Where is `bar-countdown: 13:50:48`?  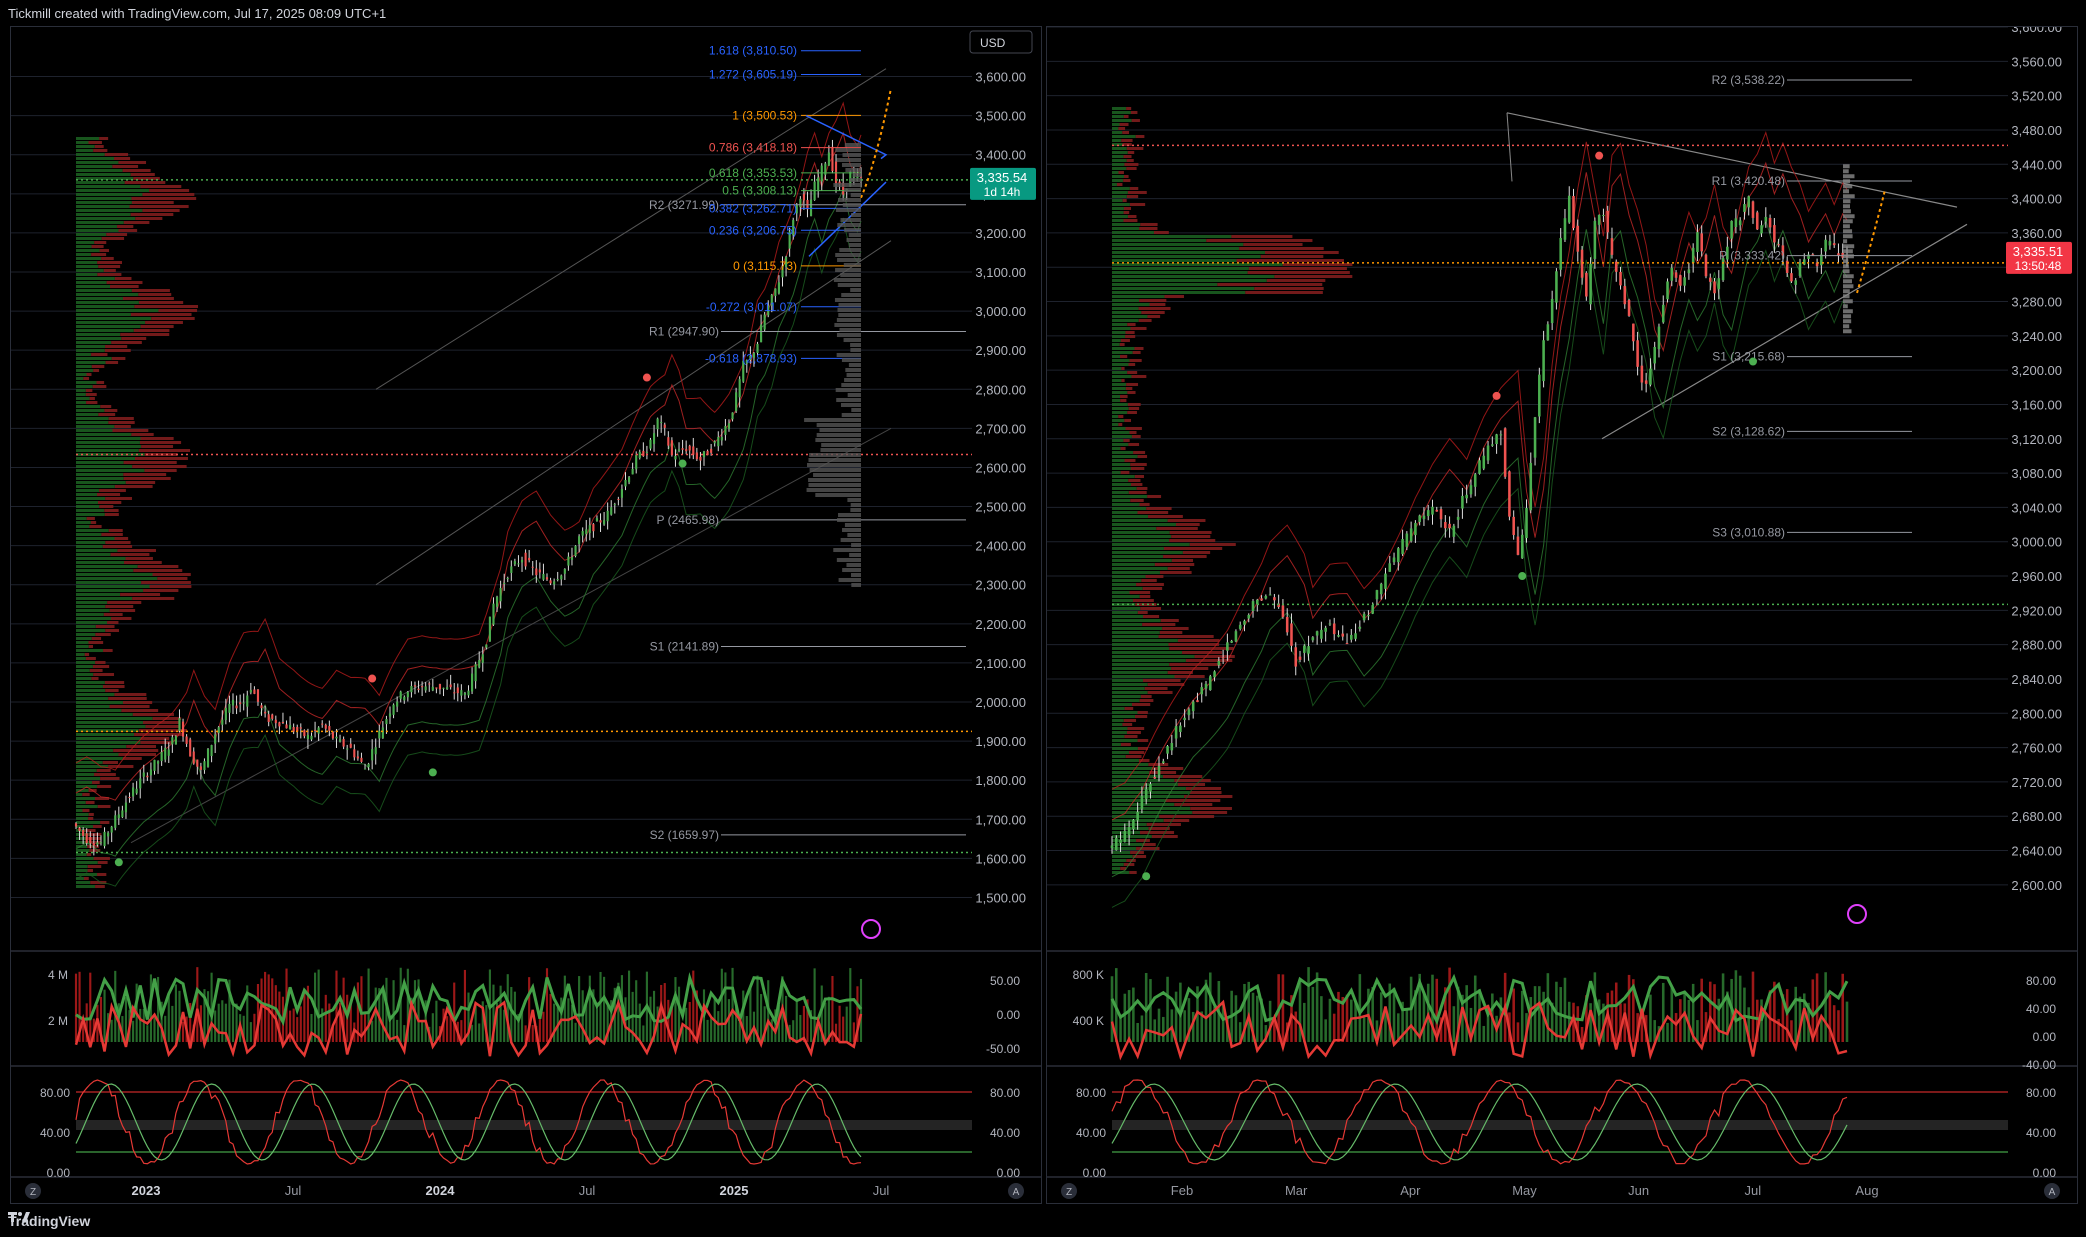
bar-countdown: 13:50:48 is located at coordinates (2038, 266).